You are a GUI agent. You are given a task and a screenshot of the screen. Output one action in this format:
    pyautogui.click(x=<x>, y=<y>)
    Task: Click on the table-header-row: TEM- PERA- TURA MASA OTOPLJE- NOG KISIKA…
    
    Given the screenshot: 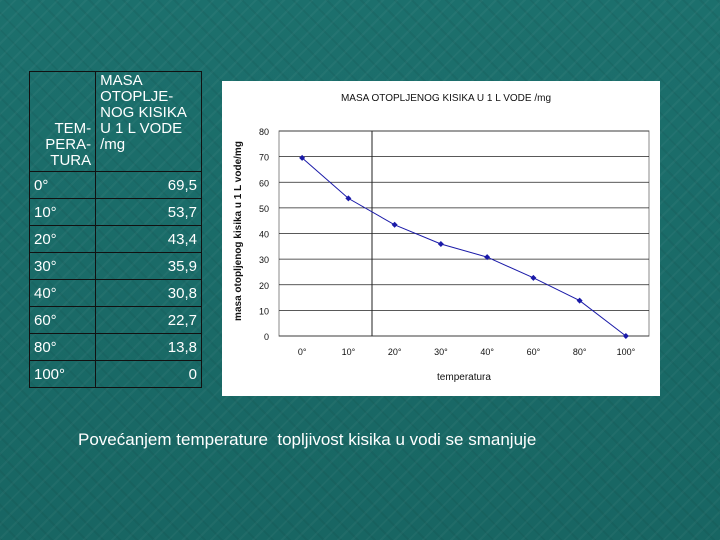 What is the action you would take?
    pyautogui.click(x=115, y=121)
    